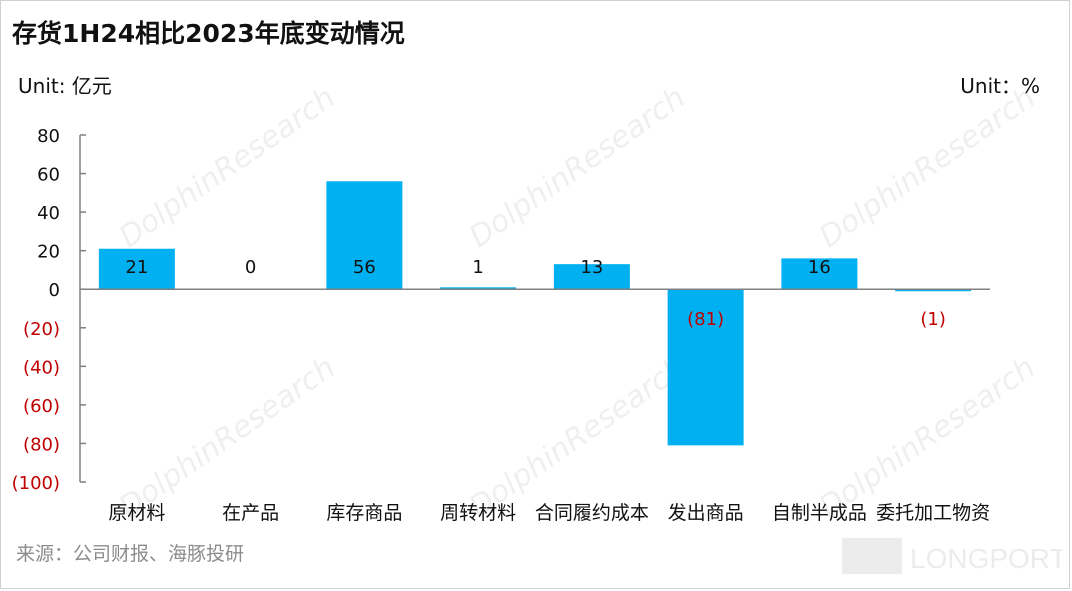 The width and height of the screenshot is (1072, 591). Describe the element at coordinates (933, 513) in the screenshot. I see `category-label: 委托加工物资` at that location.